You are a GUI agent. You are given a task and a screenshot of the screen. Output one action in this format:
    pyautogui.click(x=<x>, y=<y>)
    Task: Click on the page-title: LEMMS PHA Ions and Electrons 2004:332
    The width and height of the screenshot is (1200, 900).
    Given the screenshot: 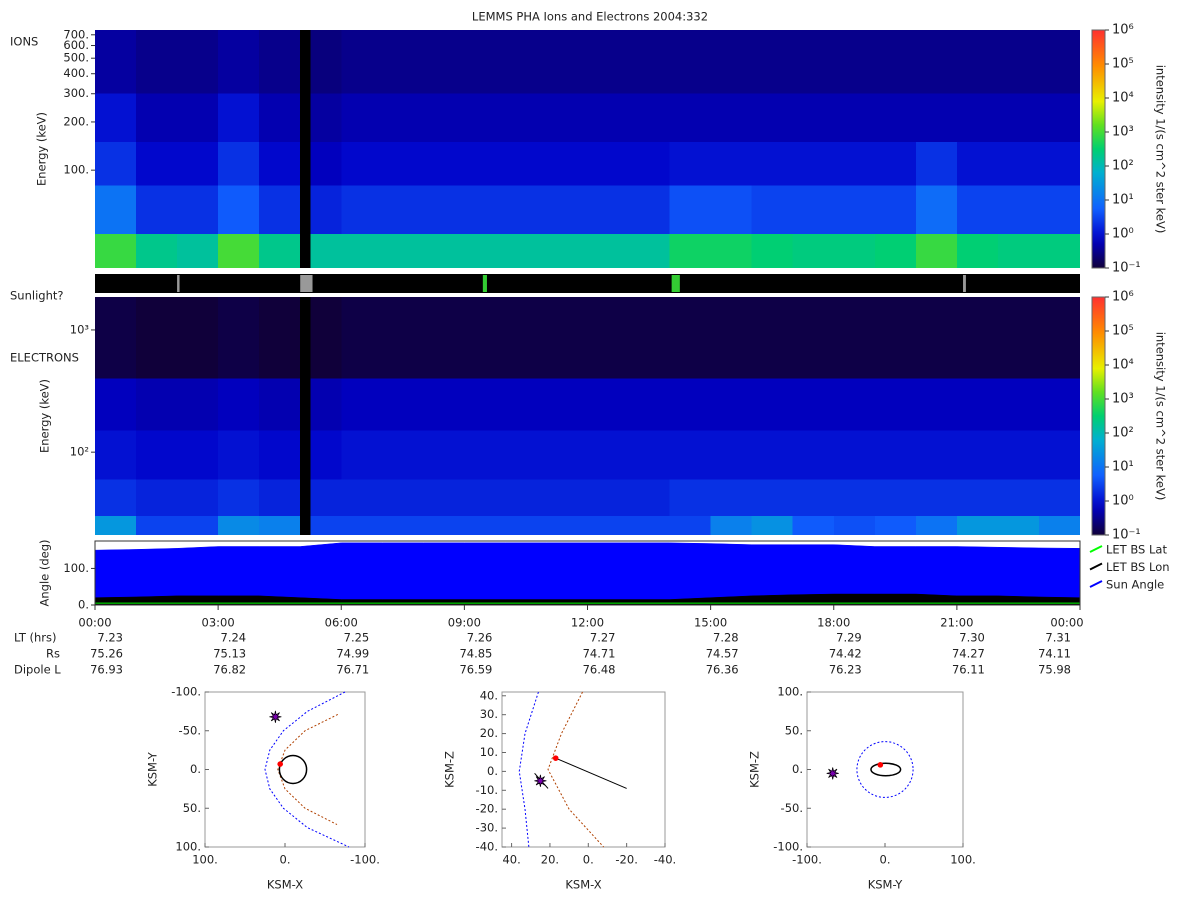 What is the action you would take?
    pyautogui.click(x=590, y=17)
    